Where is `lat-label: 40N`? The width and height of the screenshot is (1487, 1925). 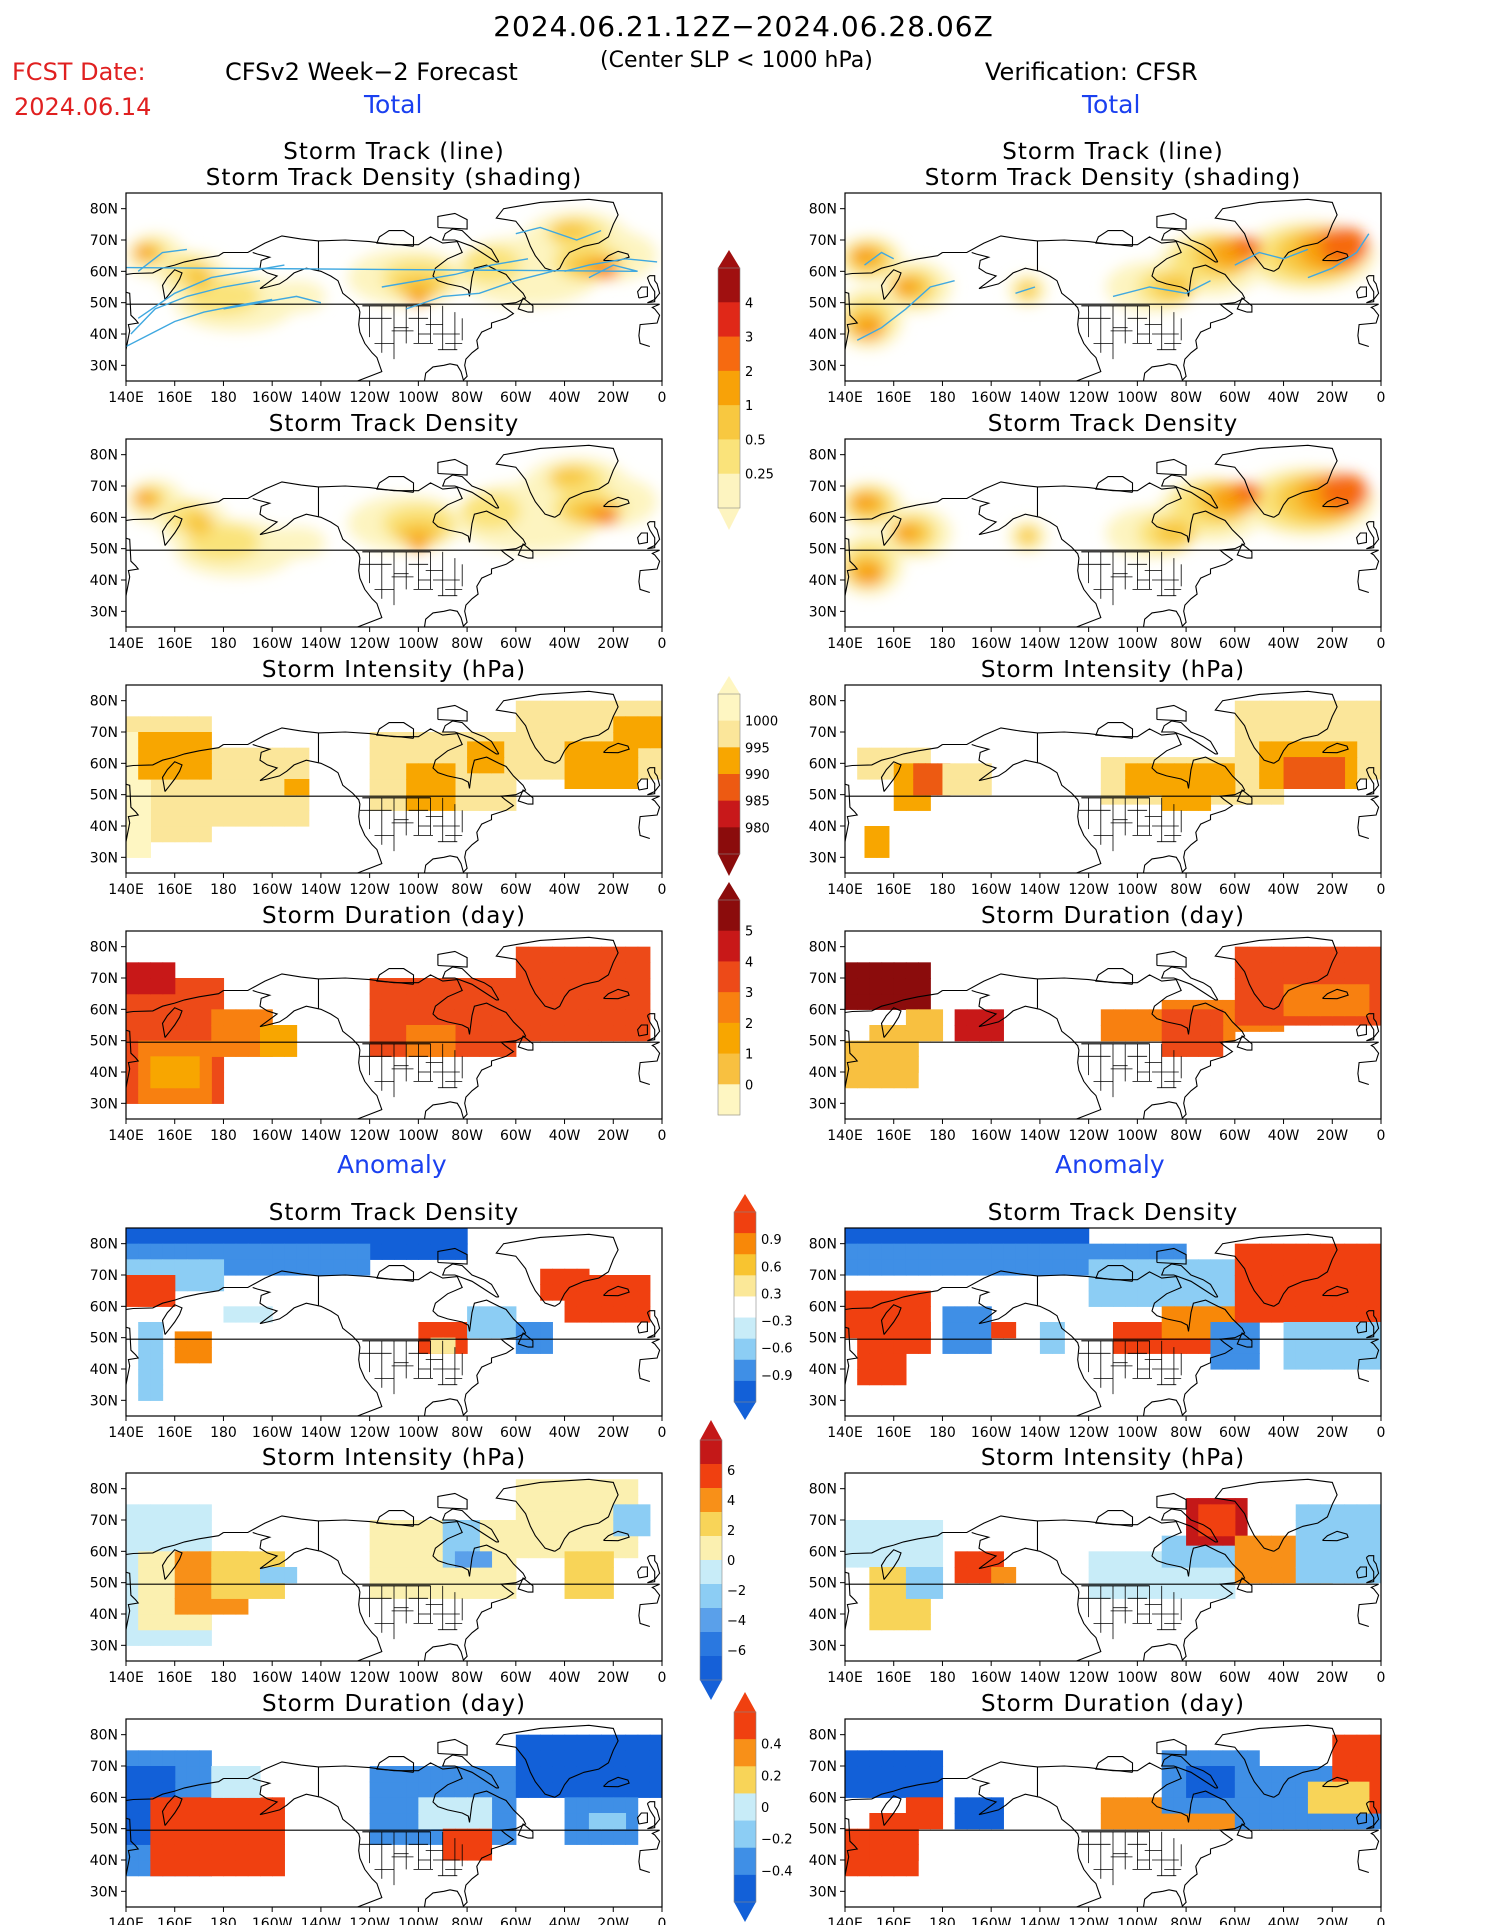
lat-label: 40N is located at coordinates (823, 1370).